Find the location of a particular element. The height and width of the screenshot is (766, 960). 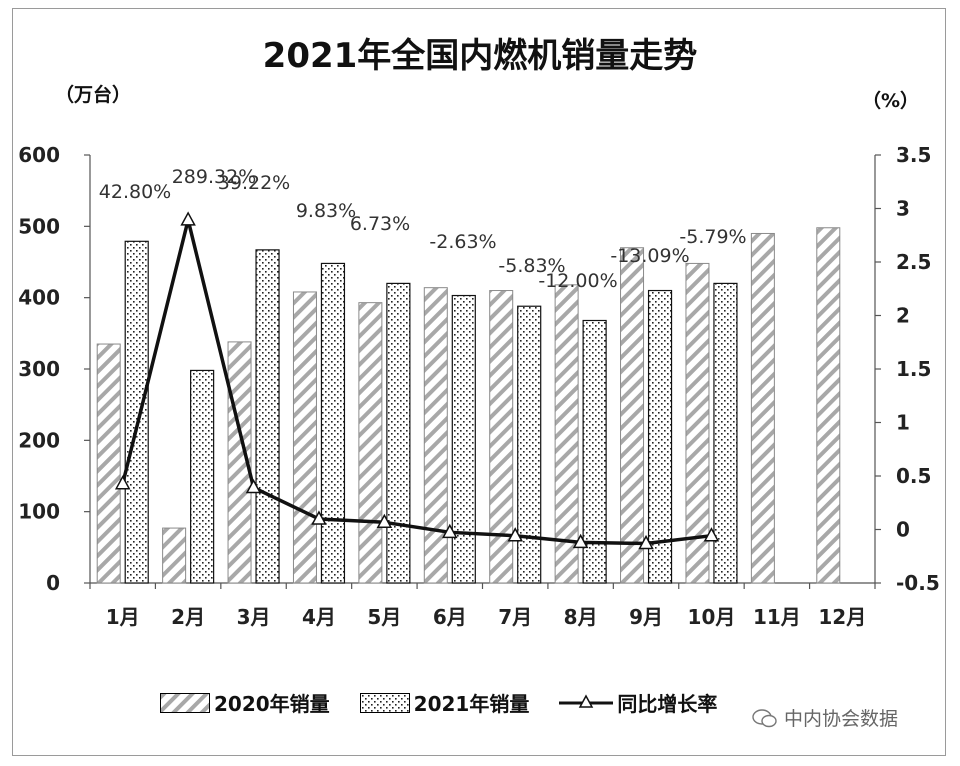

y-right-tick-label: 1 is located at coordinates (903, 423).